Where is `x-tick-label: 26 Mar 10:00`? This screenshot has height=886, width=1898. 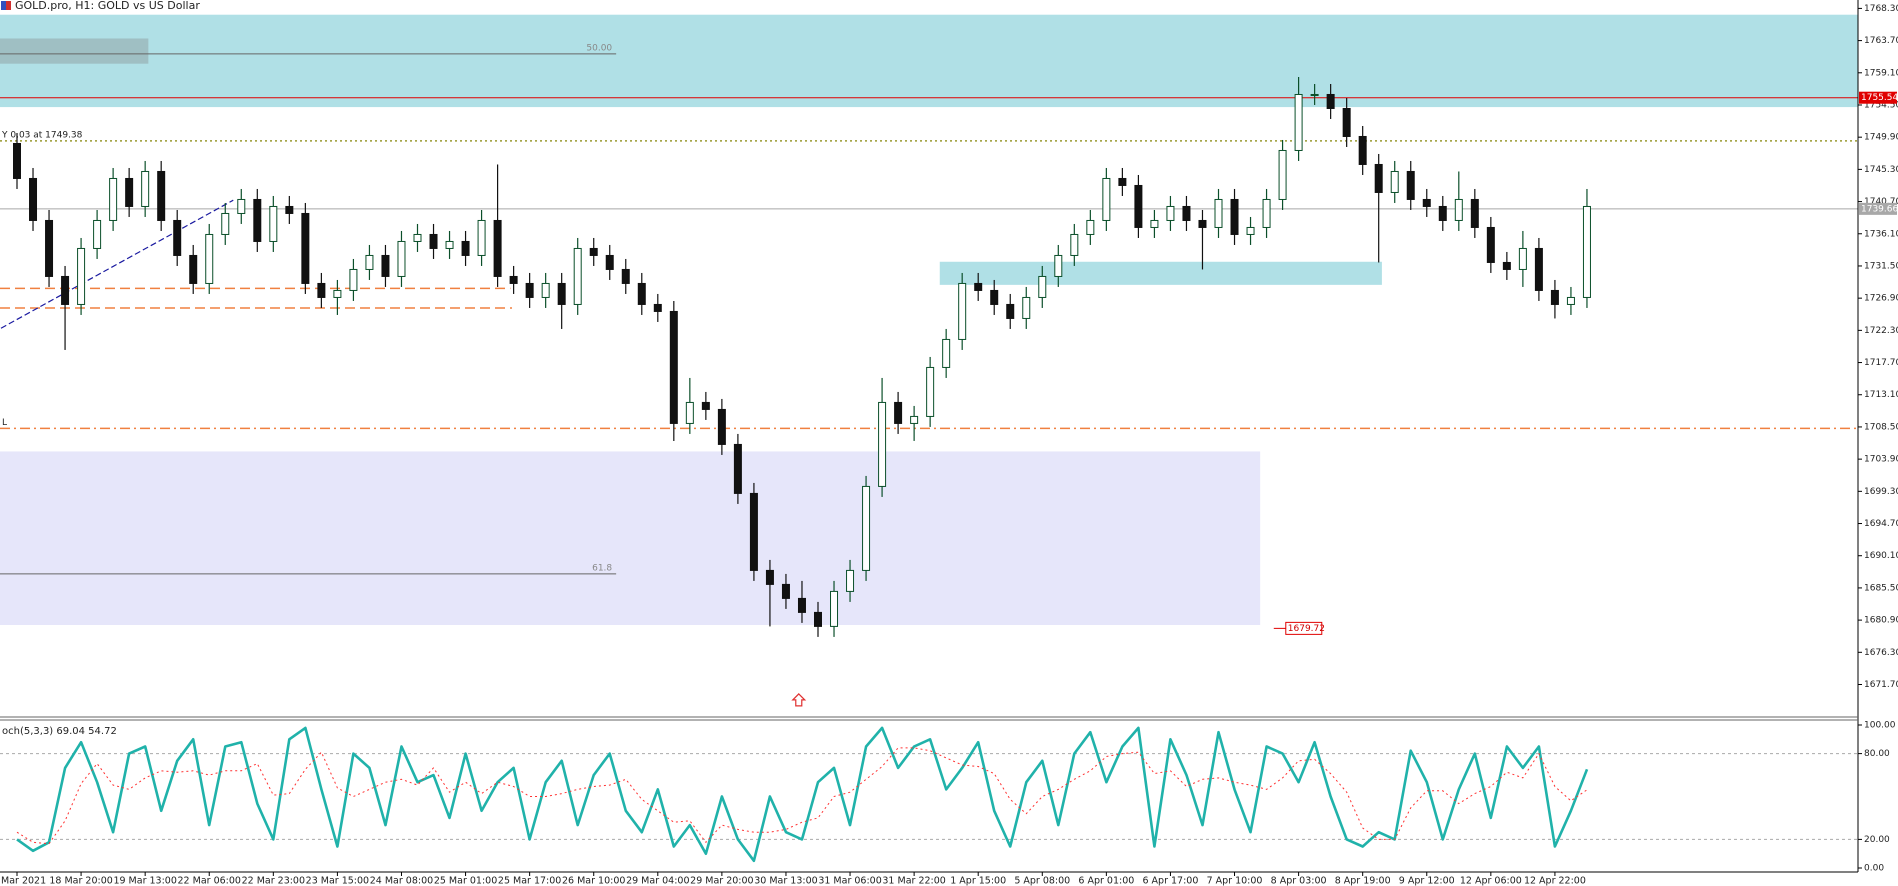
x-tick-label: 26 Mar 10:00 is located at coordinates (593, 881).